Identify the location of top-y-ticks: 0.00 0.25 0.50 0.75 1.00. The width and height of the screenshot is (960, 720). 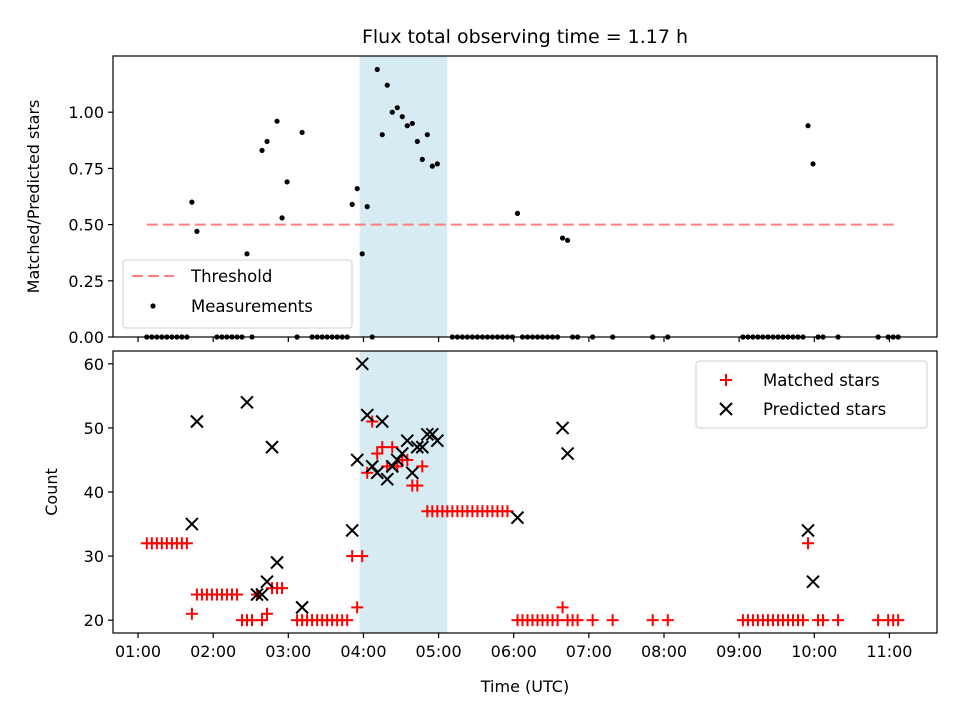
(90, 225).